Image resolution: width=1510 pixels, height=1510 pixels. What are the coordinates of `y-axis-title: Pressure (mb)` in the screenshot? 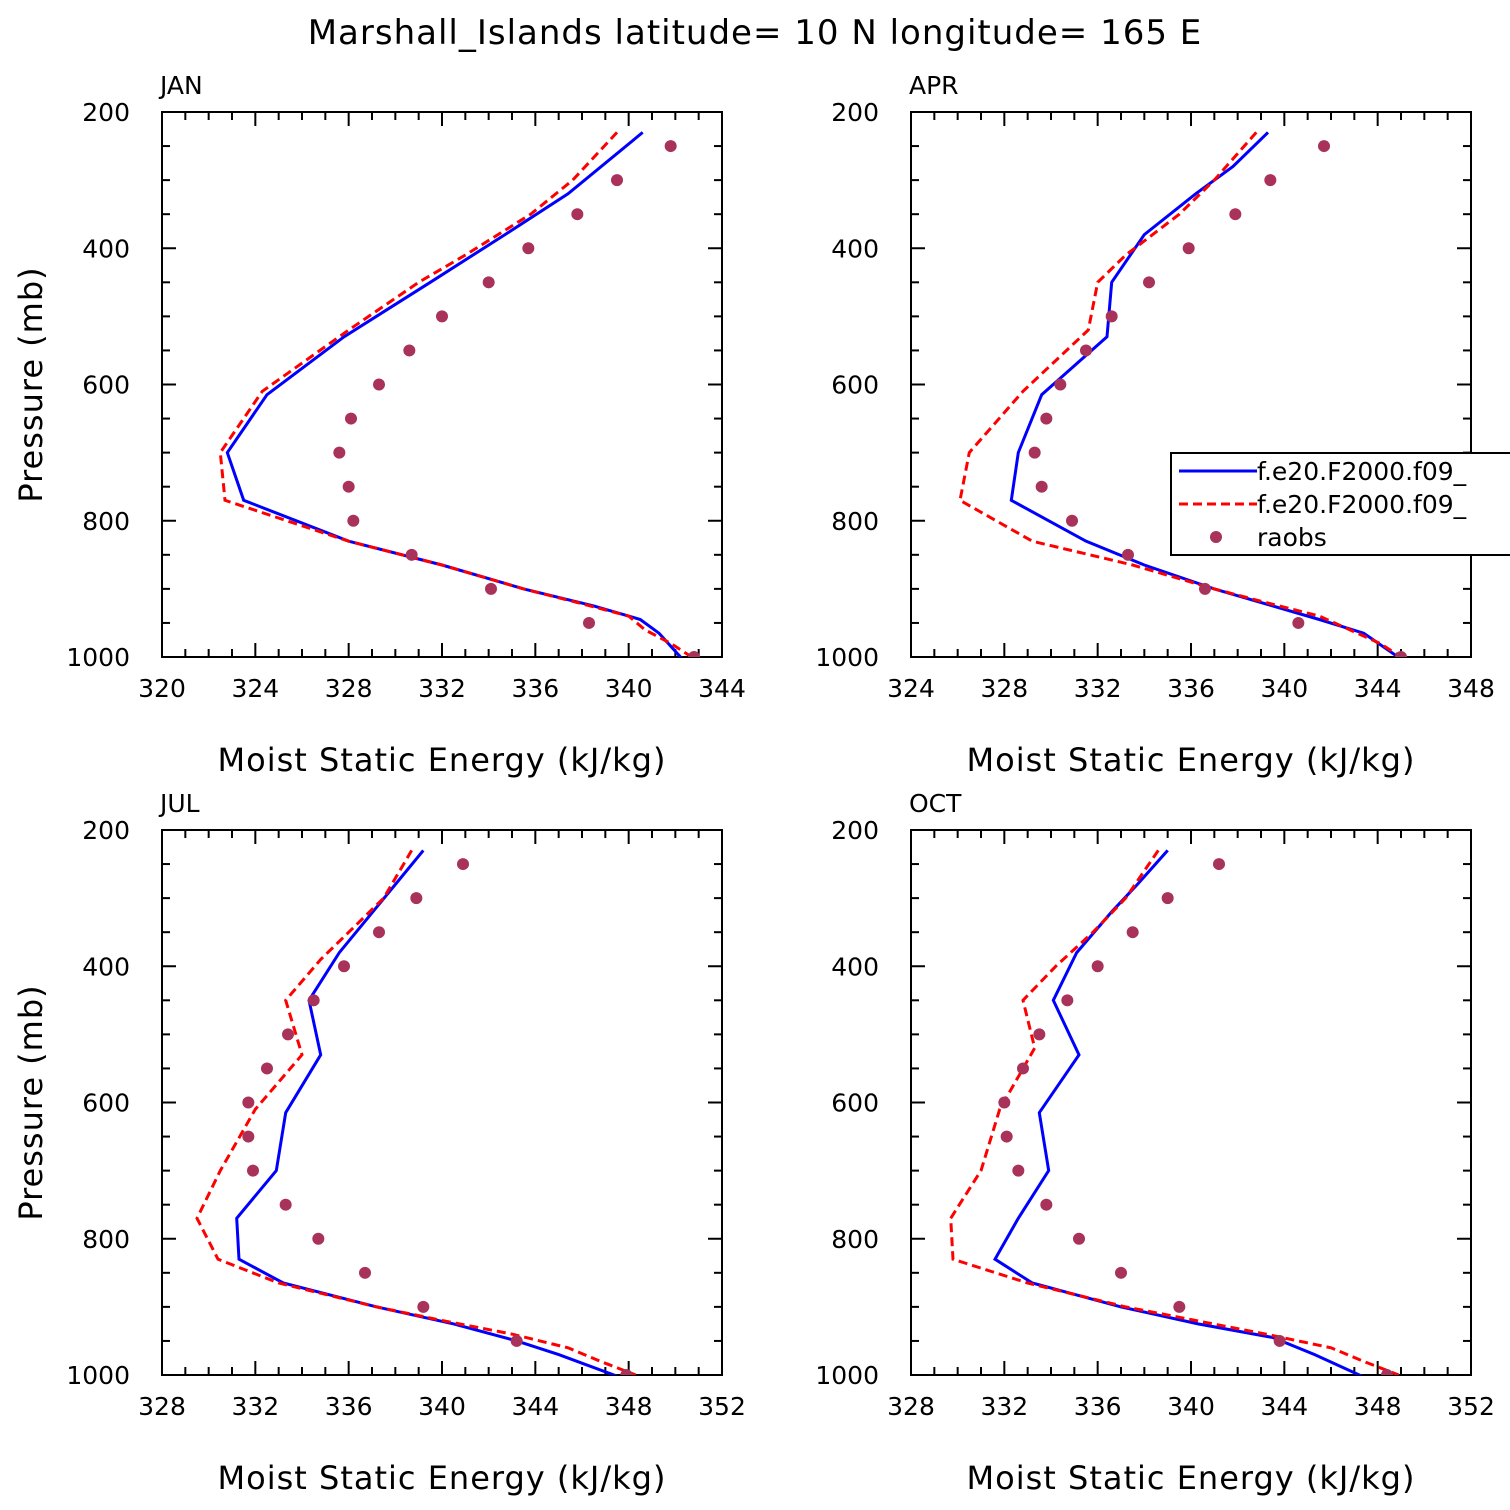 It's located at (31, 1102).